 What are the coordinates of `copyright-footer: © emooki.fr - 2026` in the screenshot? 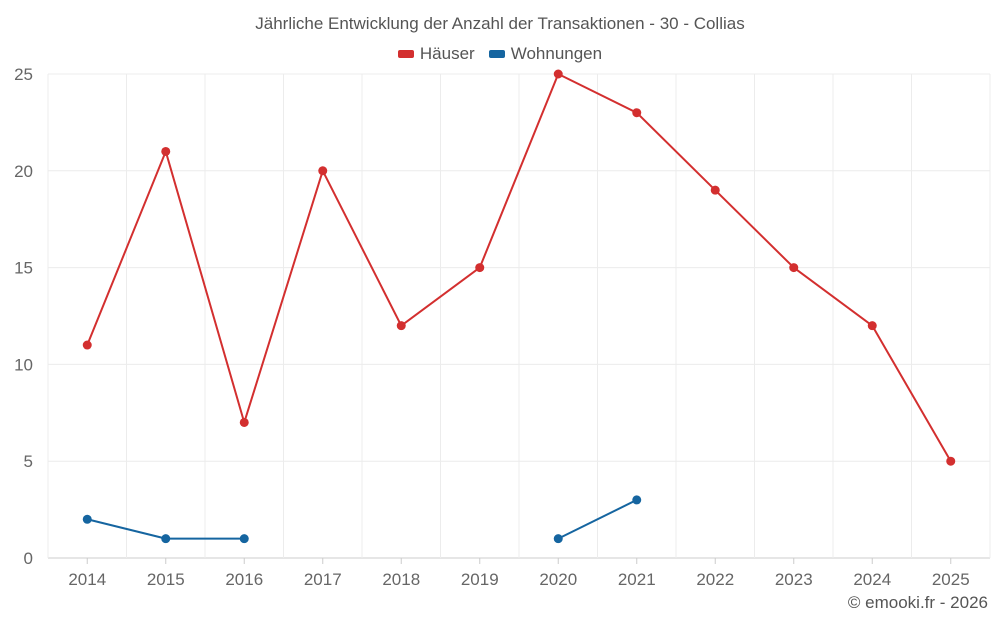 It's located at (917, 602).